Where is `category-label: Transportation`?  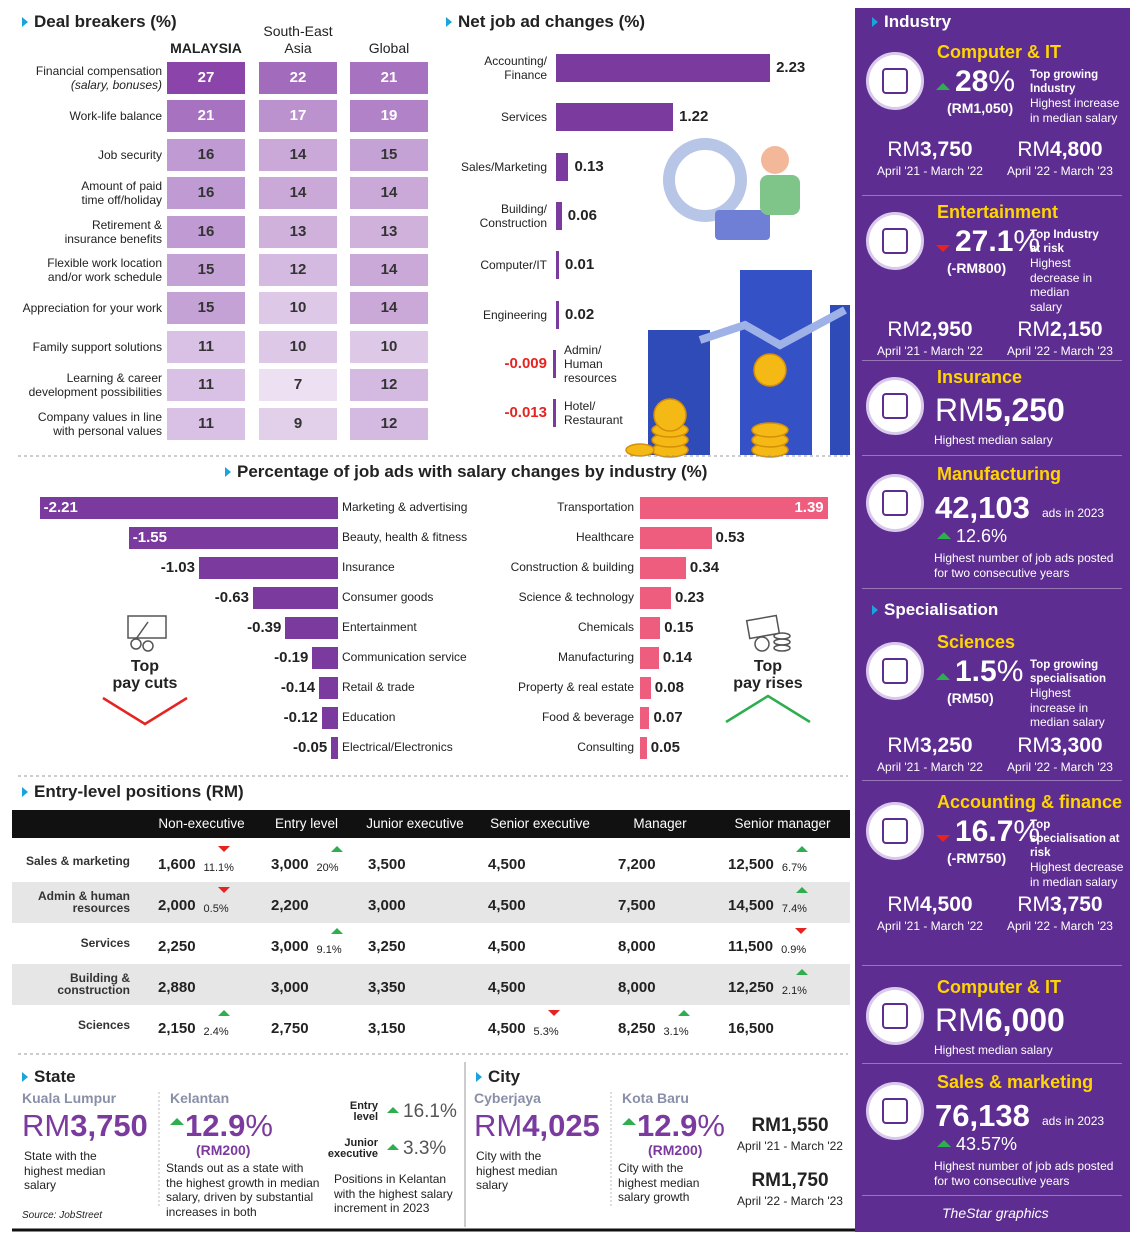
category-label: Transportation is located at coordinates (595, 507).